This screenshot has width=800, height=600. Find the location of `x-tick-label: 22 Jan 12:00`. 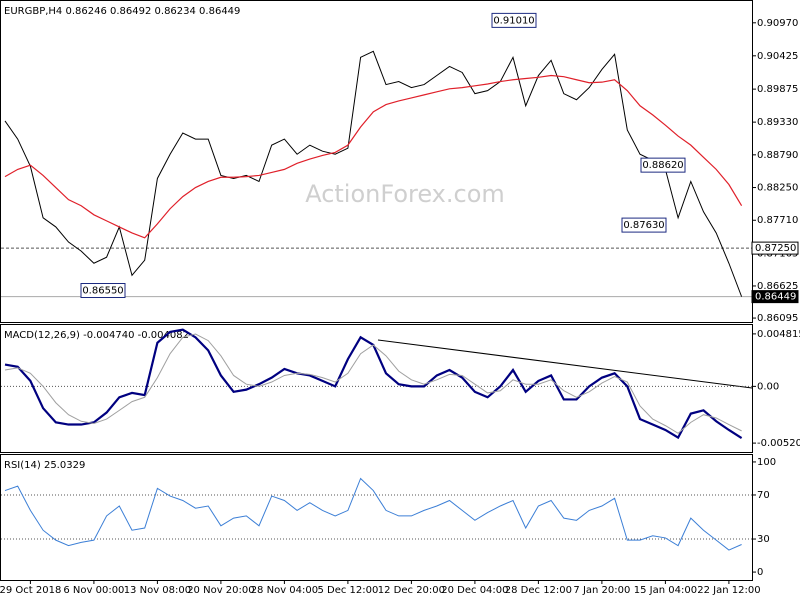

x-tick-label: 22 Jan 12:00 is located at coordinates (728, 590).